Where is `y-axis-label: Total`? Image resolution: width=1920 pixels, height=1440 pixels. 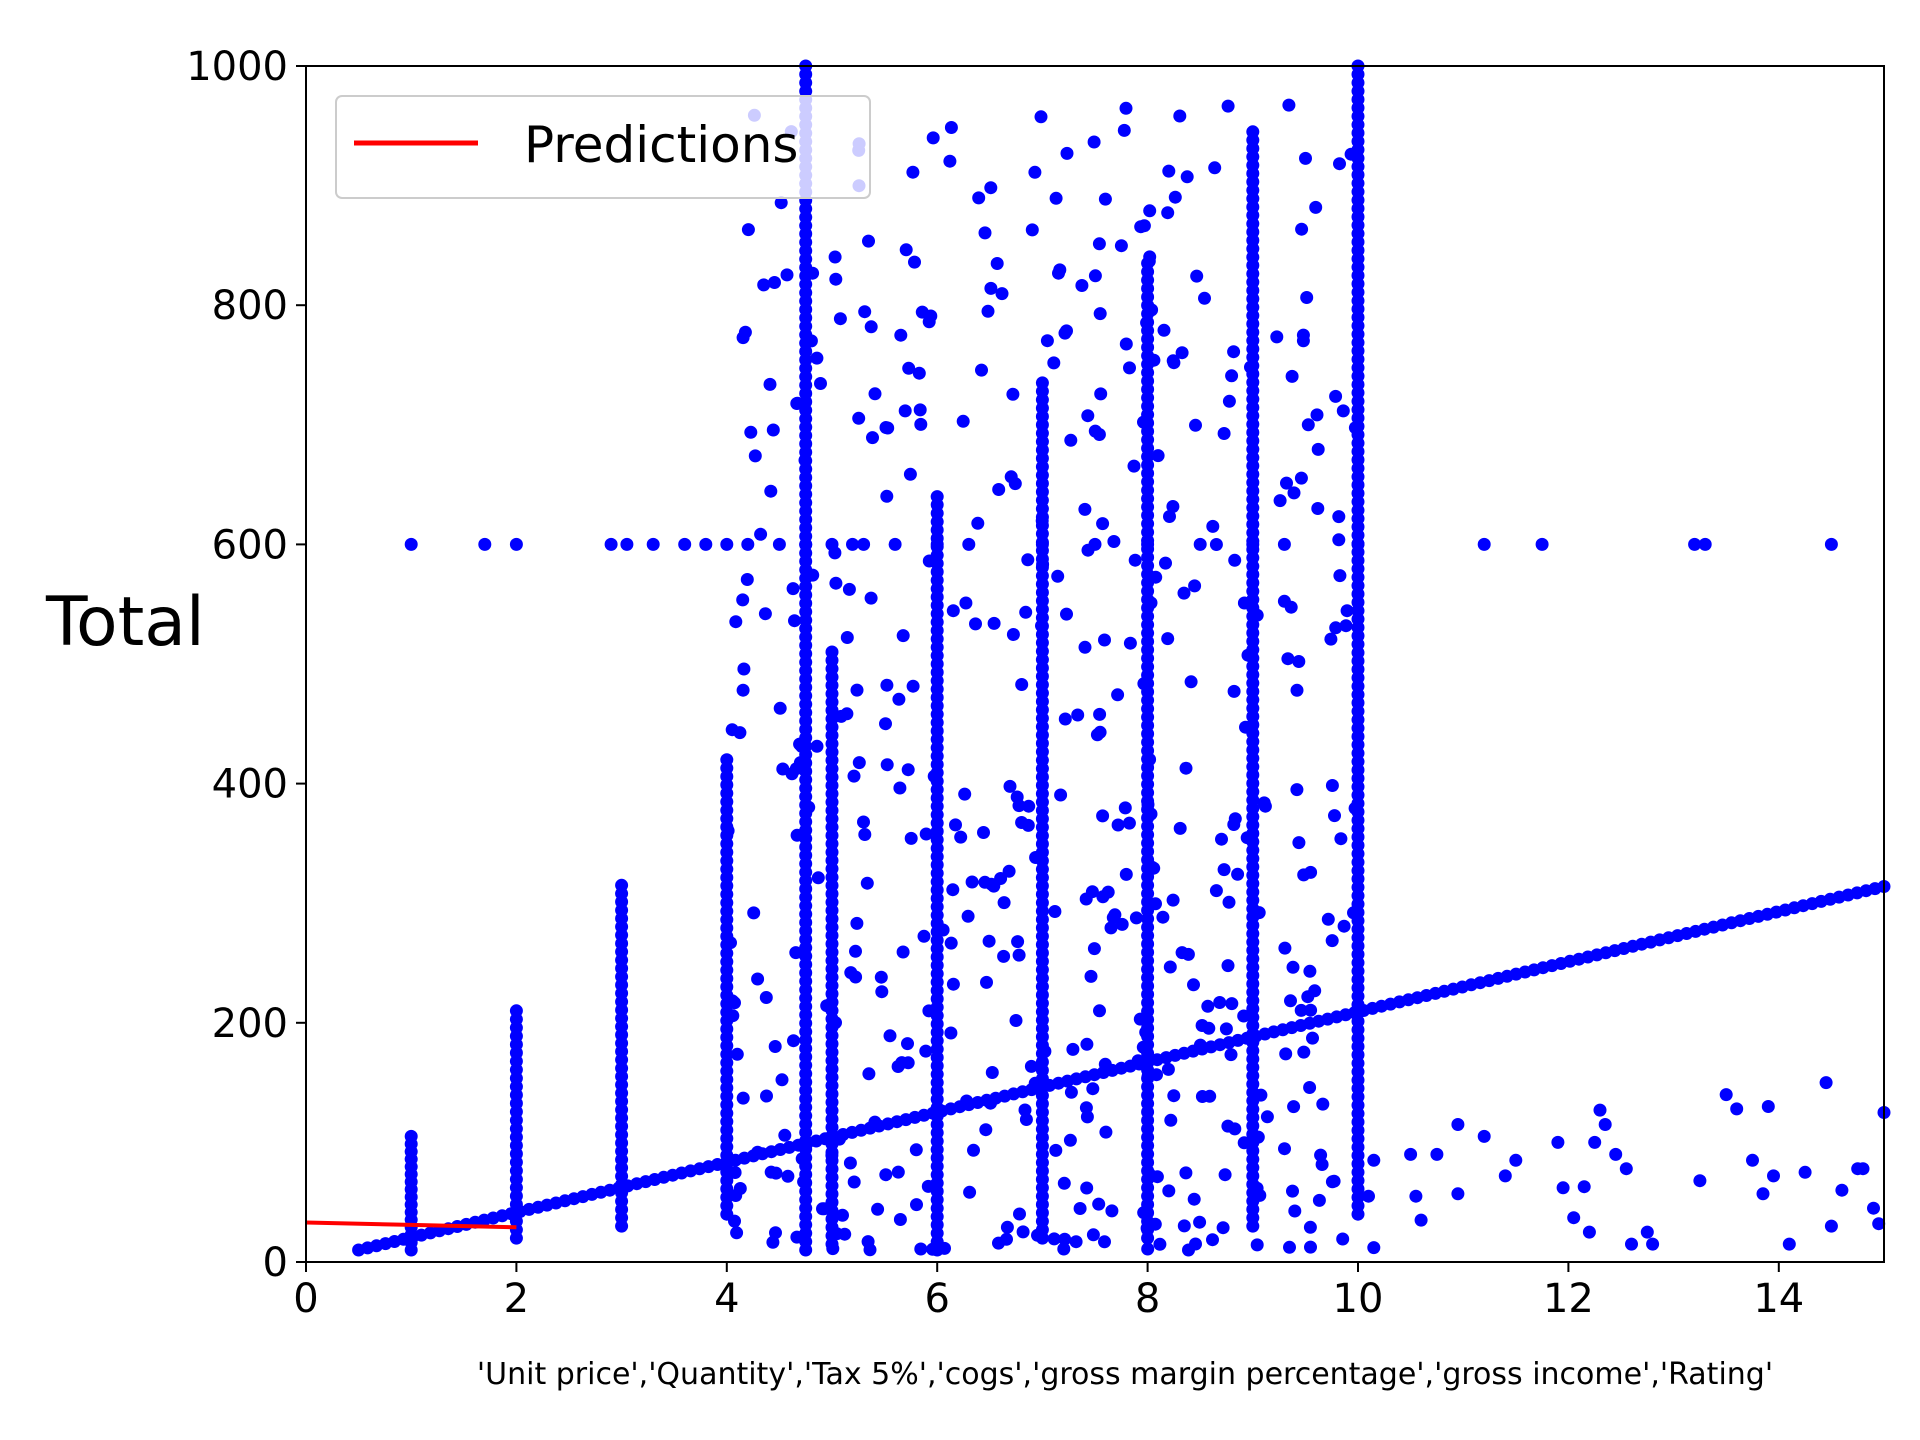 y-axis-label: Total is located at coordinates (125, 622).